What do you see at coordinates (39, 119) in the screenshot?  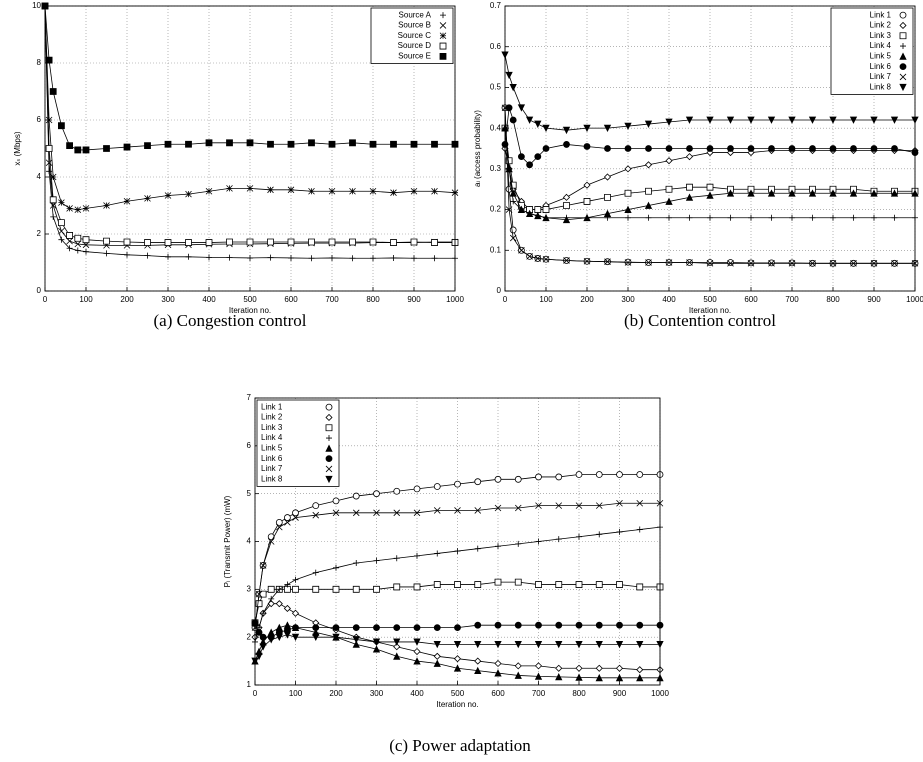 I see `y-tick-label: 6` at bounding box center [39, 119].